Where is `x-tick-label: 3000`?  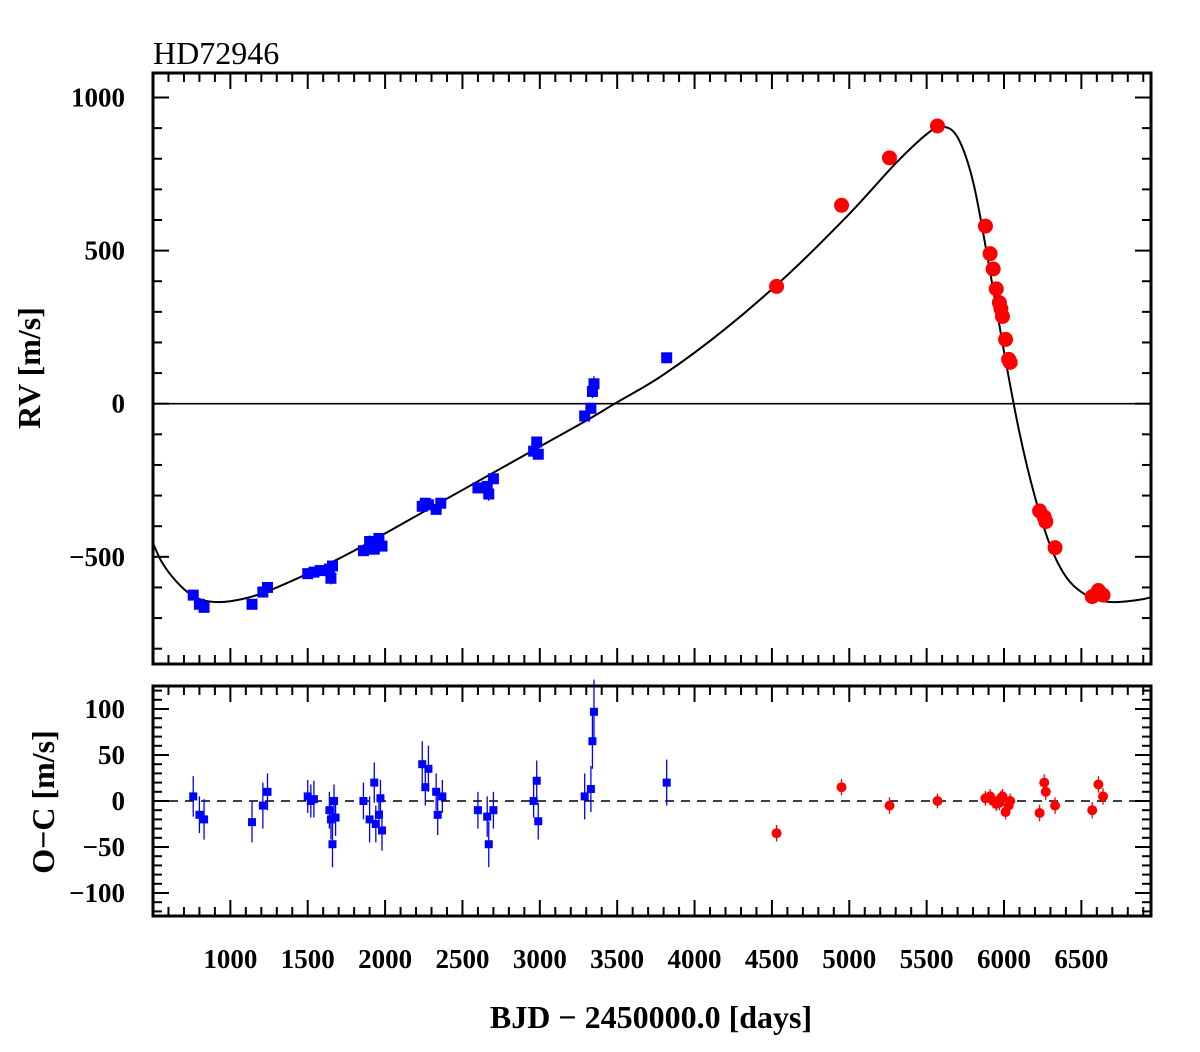 x-tick-label: 3000 is located at coordinates (540, 959).